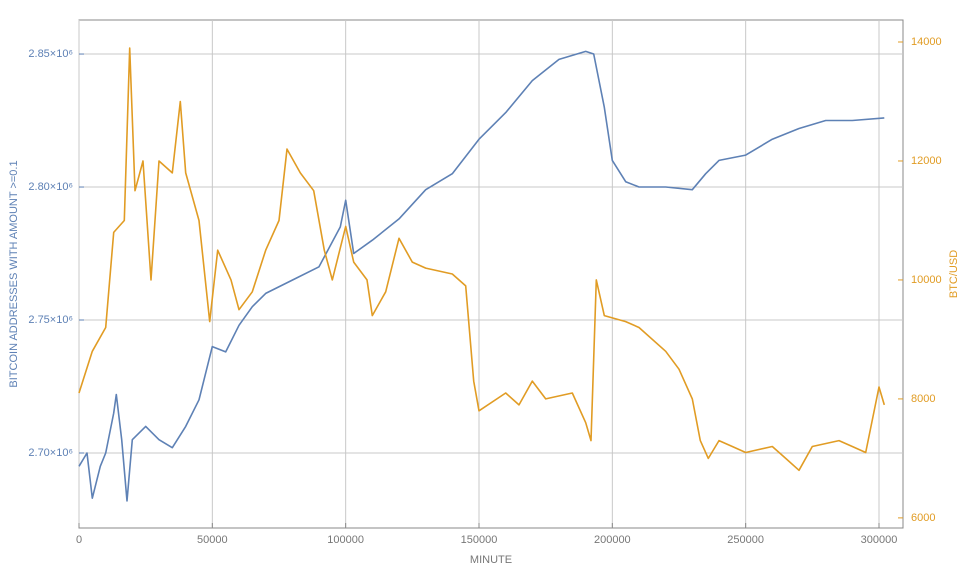 This screenshot has width=966, height=576. I want to click on y-tick-label: 2.80×10⁶, so click(50, 187).